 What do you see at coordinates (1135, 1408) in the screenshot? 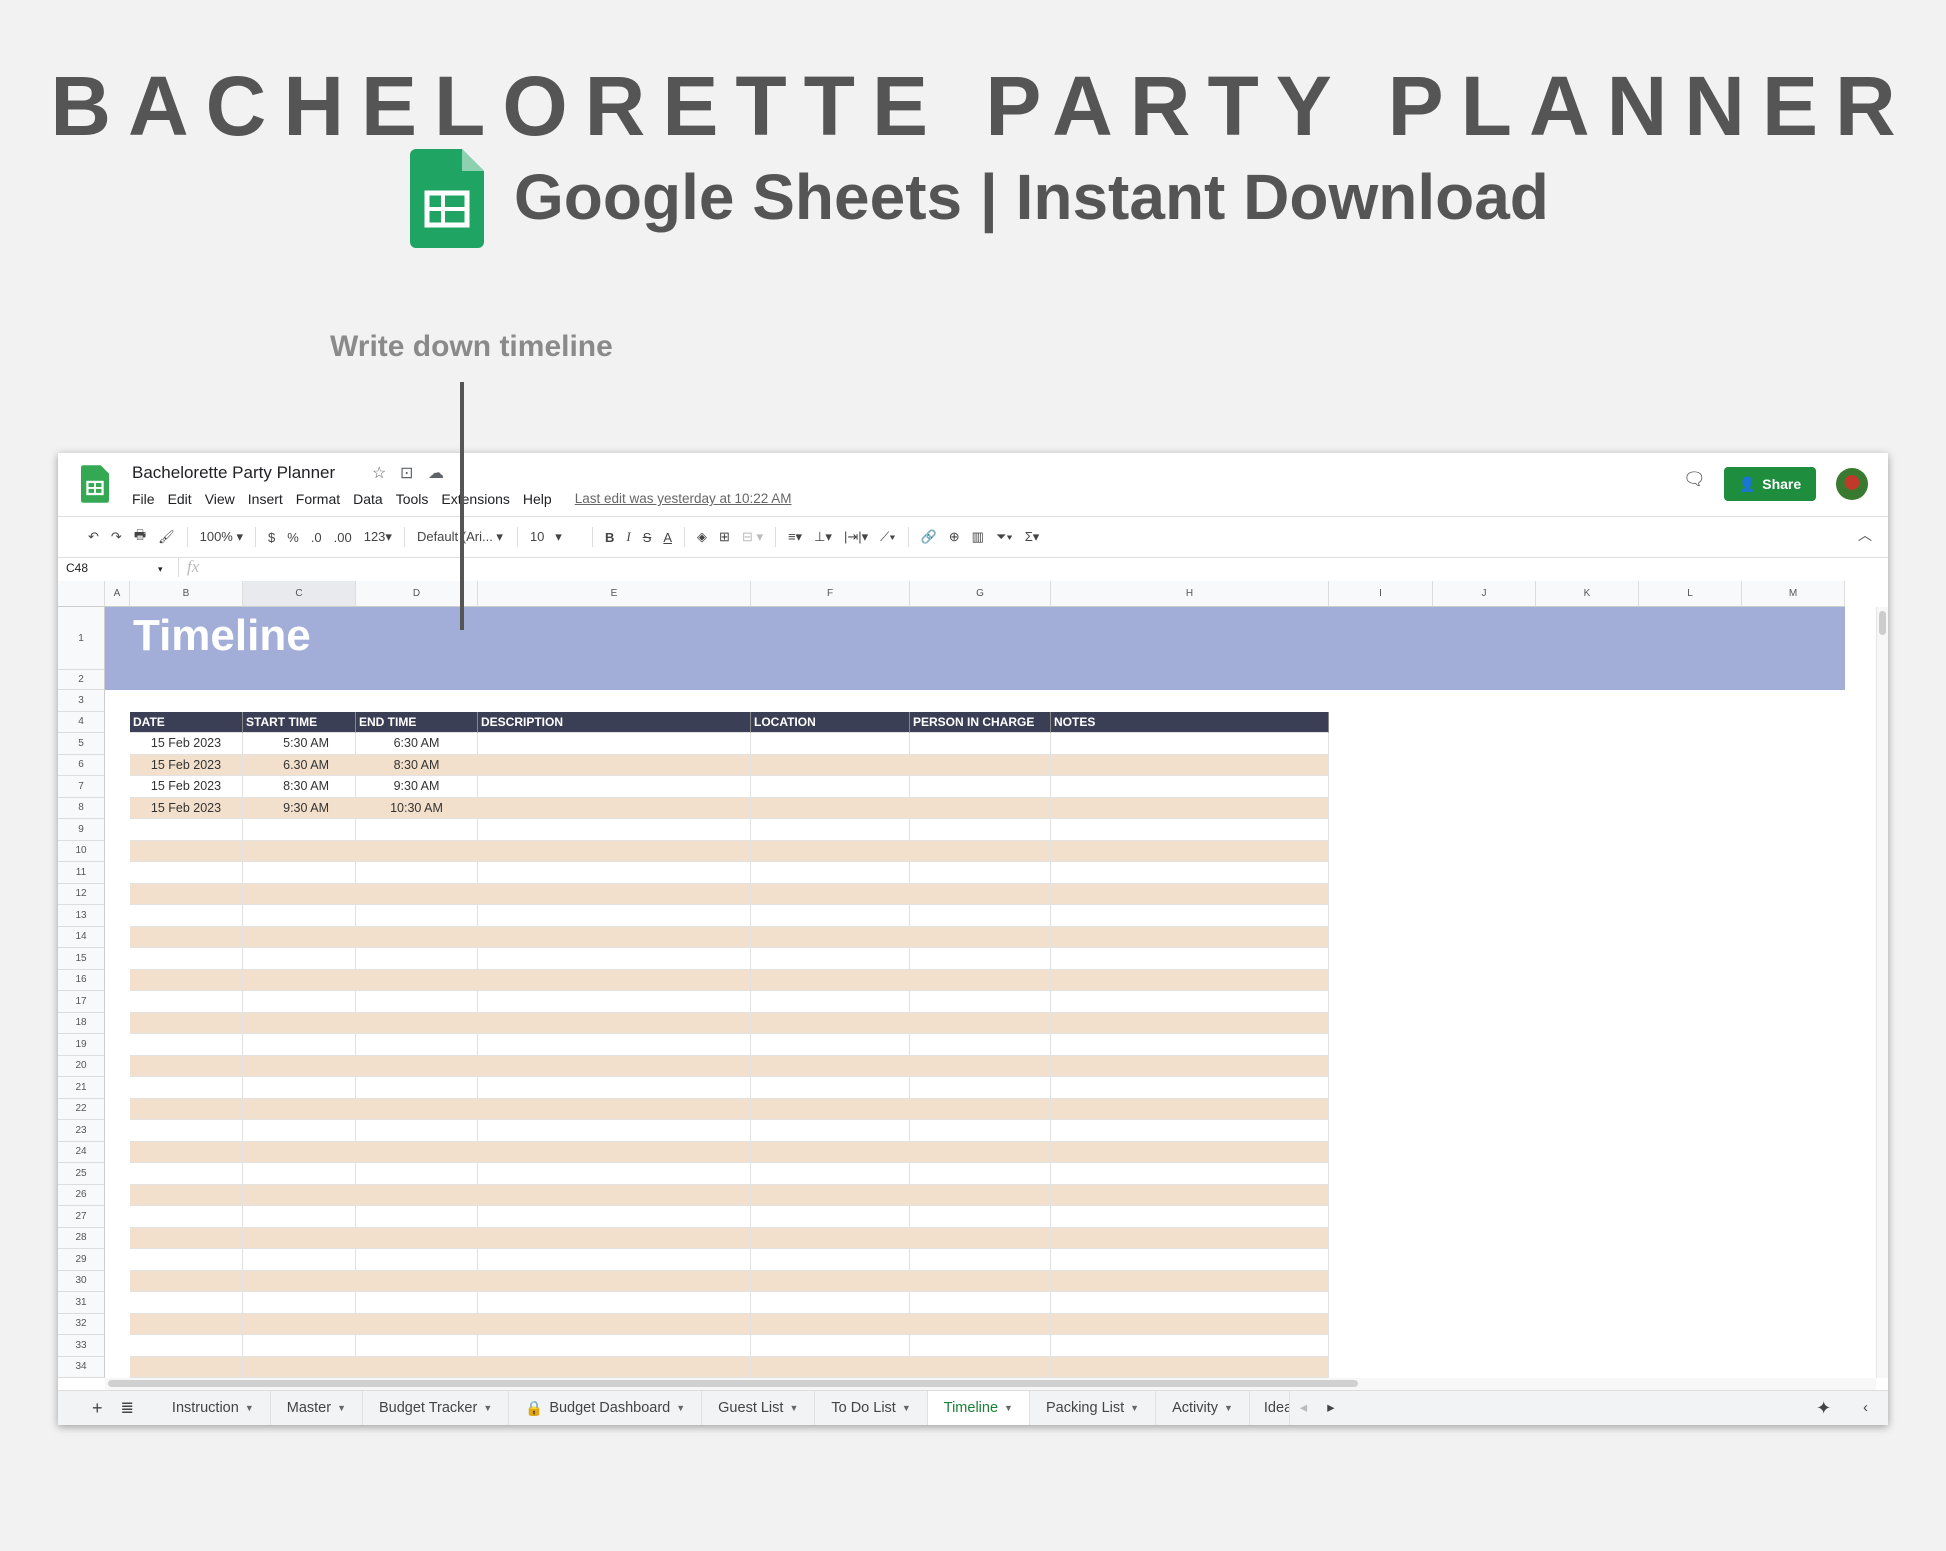
I see `chevron-down-icon: ▼` at bounding box center [1135, 1408].